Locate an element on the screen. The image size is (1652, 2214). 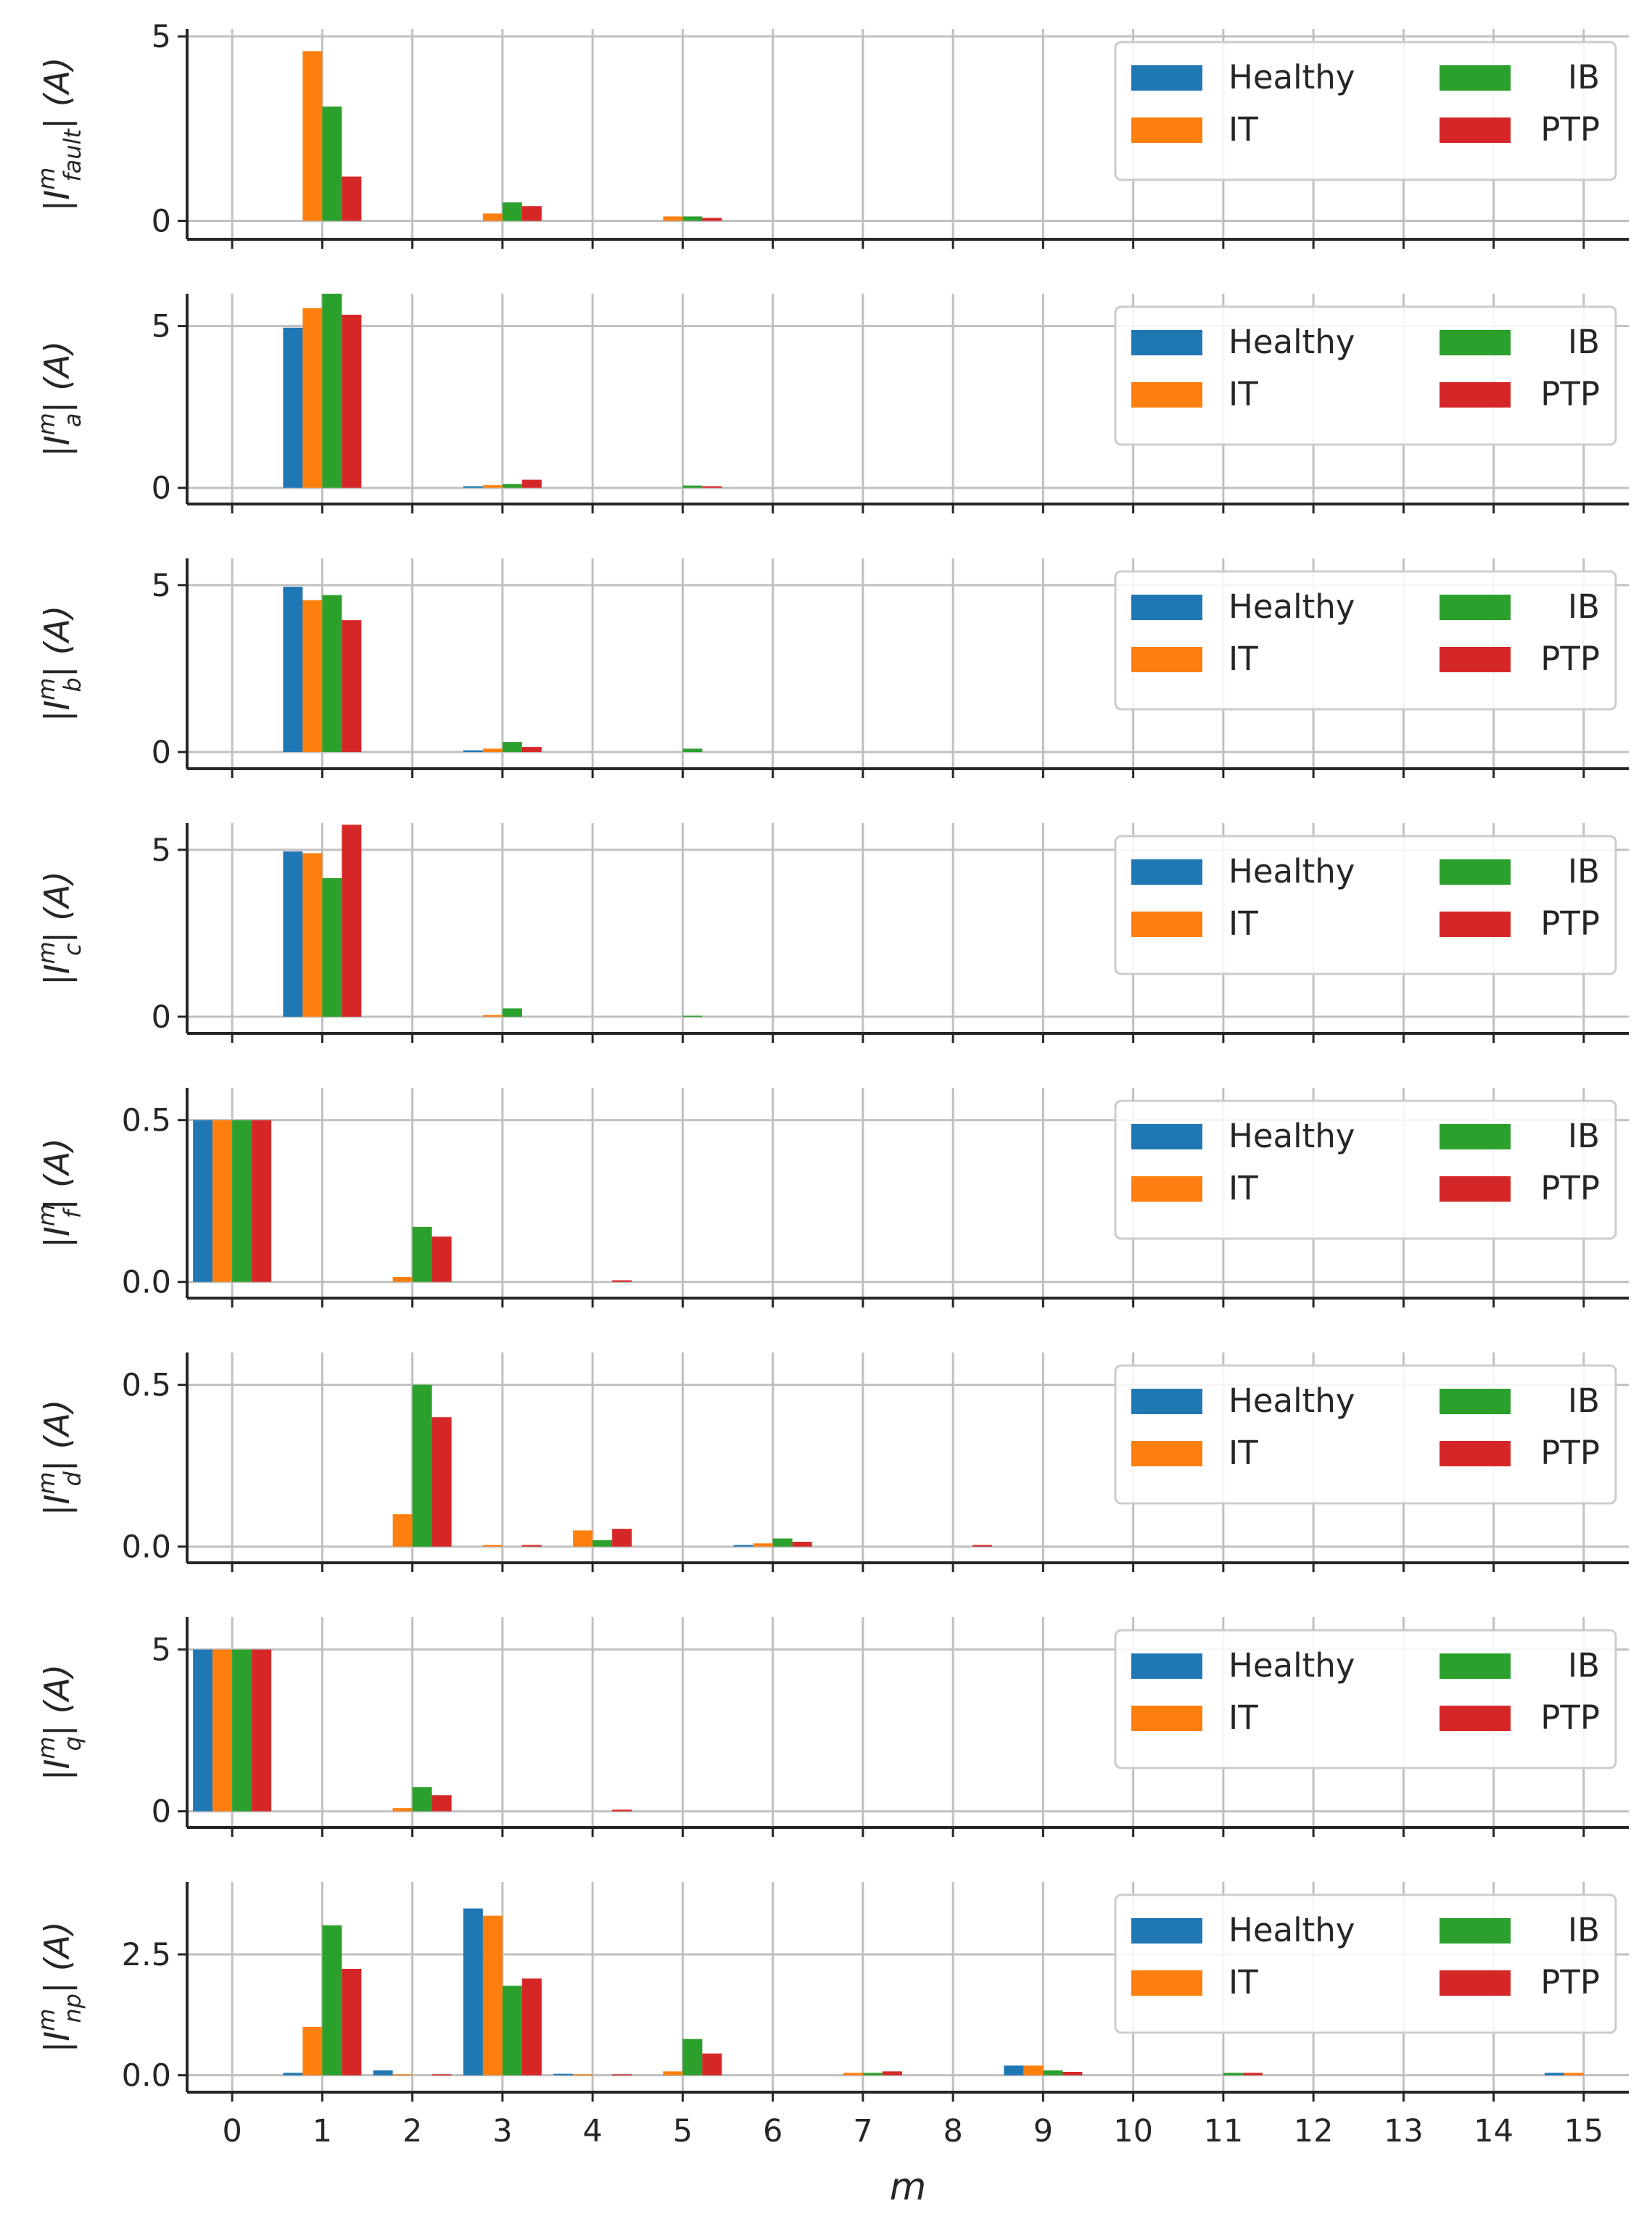
y-axis-label: |Imd| (A) is located at coordinates (59, 1458).